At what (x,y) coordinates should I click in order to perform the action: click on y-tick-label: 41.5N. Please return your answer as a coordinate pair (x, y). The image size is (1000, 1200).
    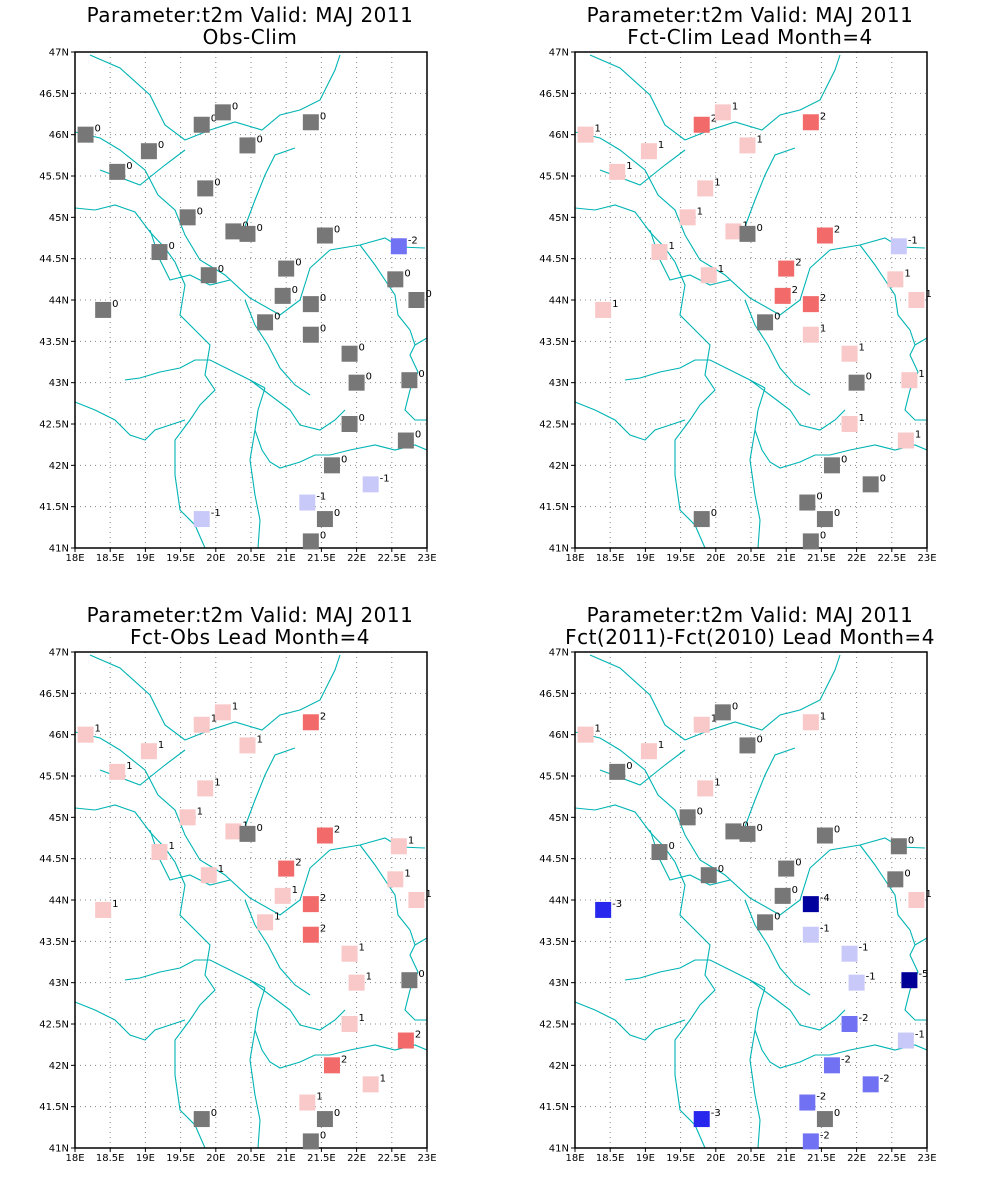
    Looking at the image, I should click on (54, 1107).